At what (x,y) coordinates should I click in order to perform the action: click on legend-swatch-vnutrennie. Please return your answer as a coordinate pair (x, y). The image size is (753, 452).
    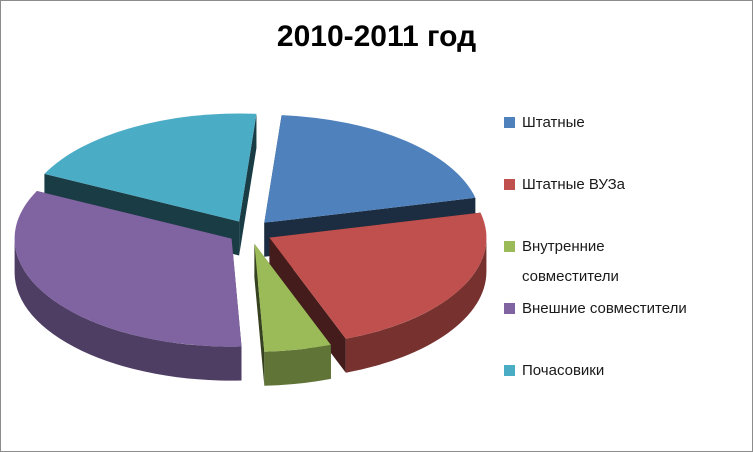
    Looking at the image, I should click on (509, 246).